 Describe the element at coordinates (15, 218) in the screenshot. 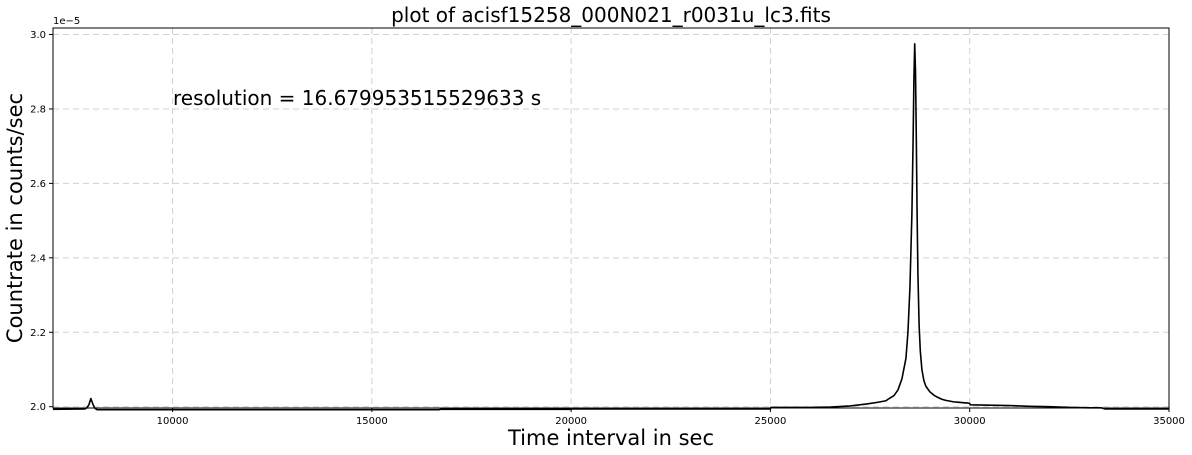

I see `y-axis-label: Countrate in counts/sec` at that location.